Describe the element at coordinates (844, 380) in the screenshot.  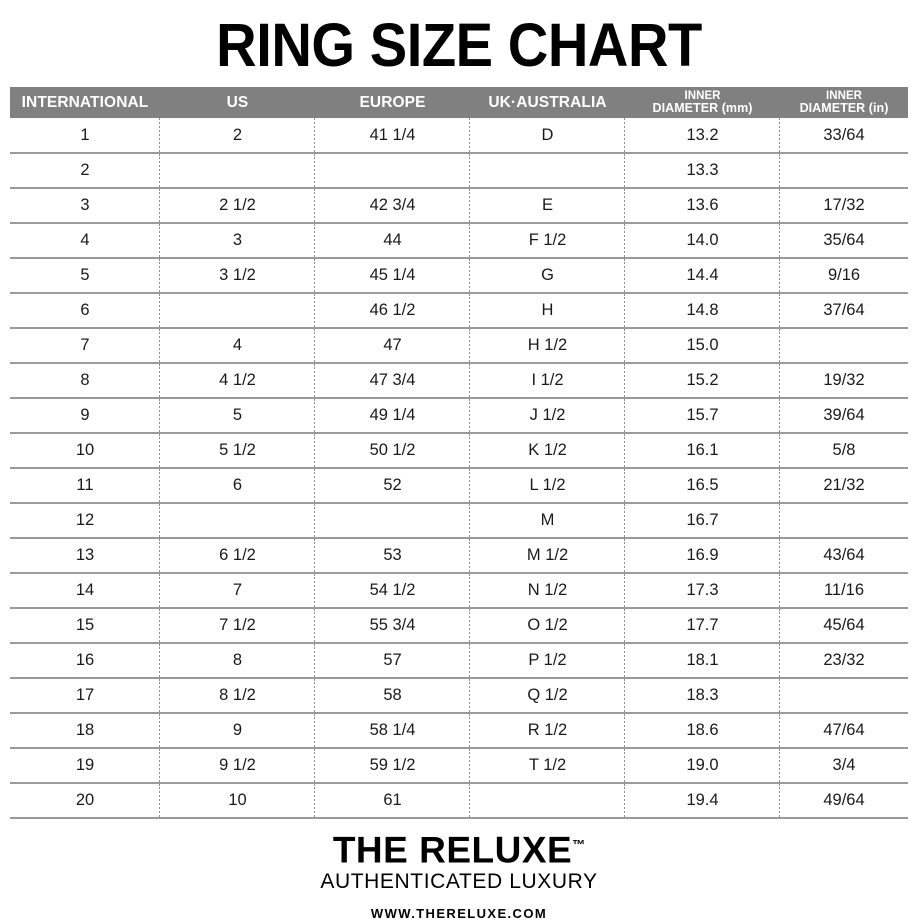
I see `cell-inner_in: 19/32` at that location.